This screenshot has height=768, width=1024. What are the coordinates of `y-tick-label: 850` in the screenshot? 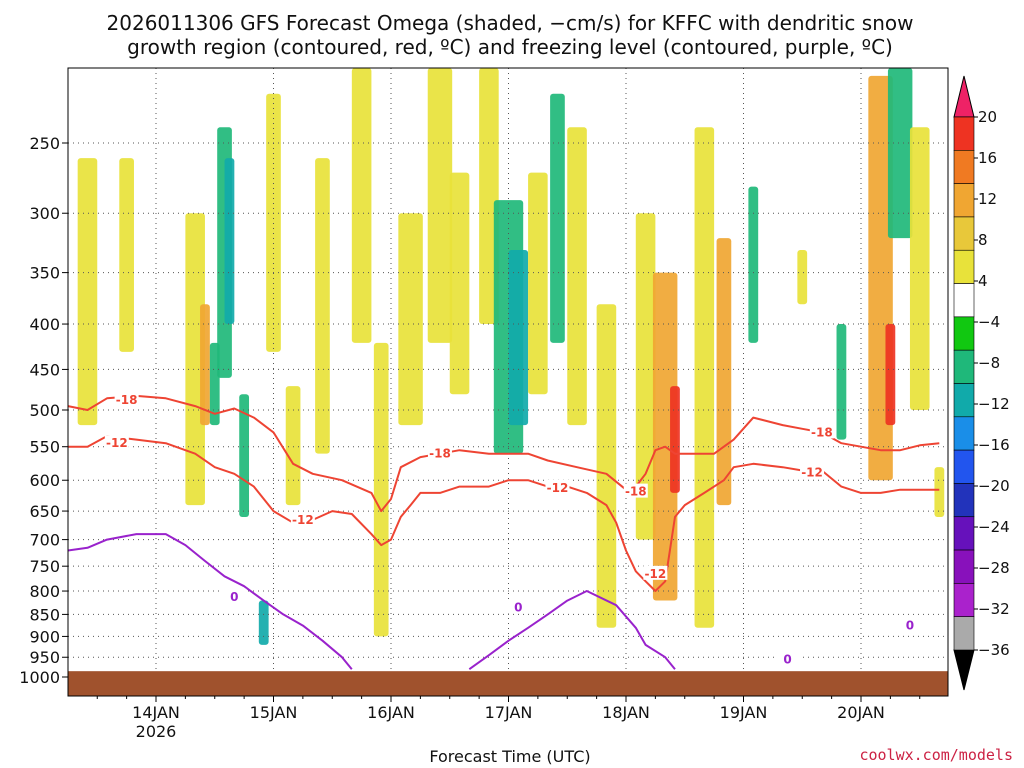 It's located at (44, 614).